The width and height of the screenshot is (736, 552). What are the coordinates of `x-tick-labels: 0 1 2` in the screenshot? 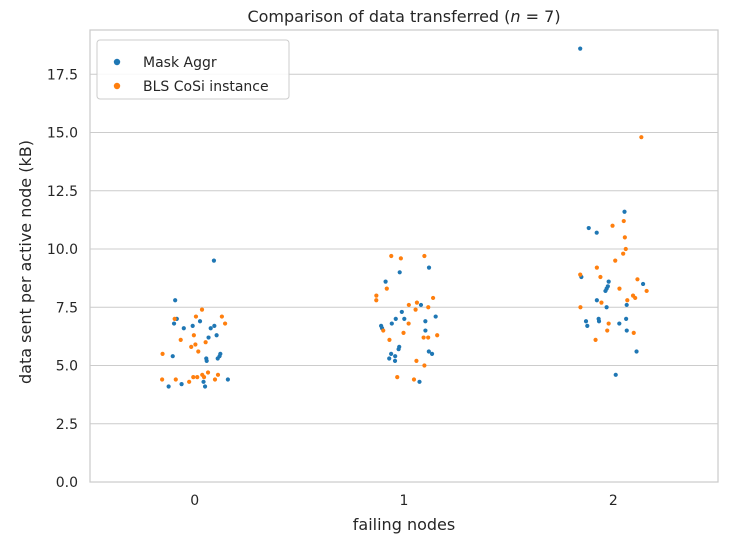 It's located at (404, 501).